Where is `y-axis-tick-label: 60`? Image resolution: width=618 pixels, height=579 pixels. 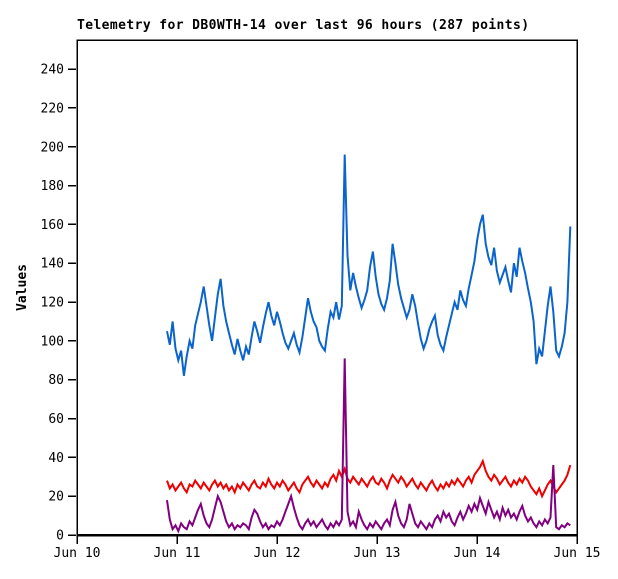
y-axis-tick-label: 60 is located at coordinates (56, 419).